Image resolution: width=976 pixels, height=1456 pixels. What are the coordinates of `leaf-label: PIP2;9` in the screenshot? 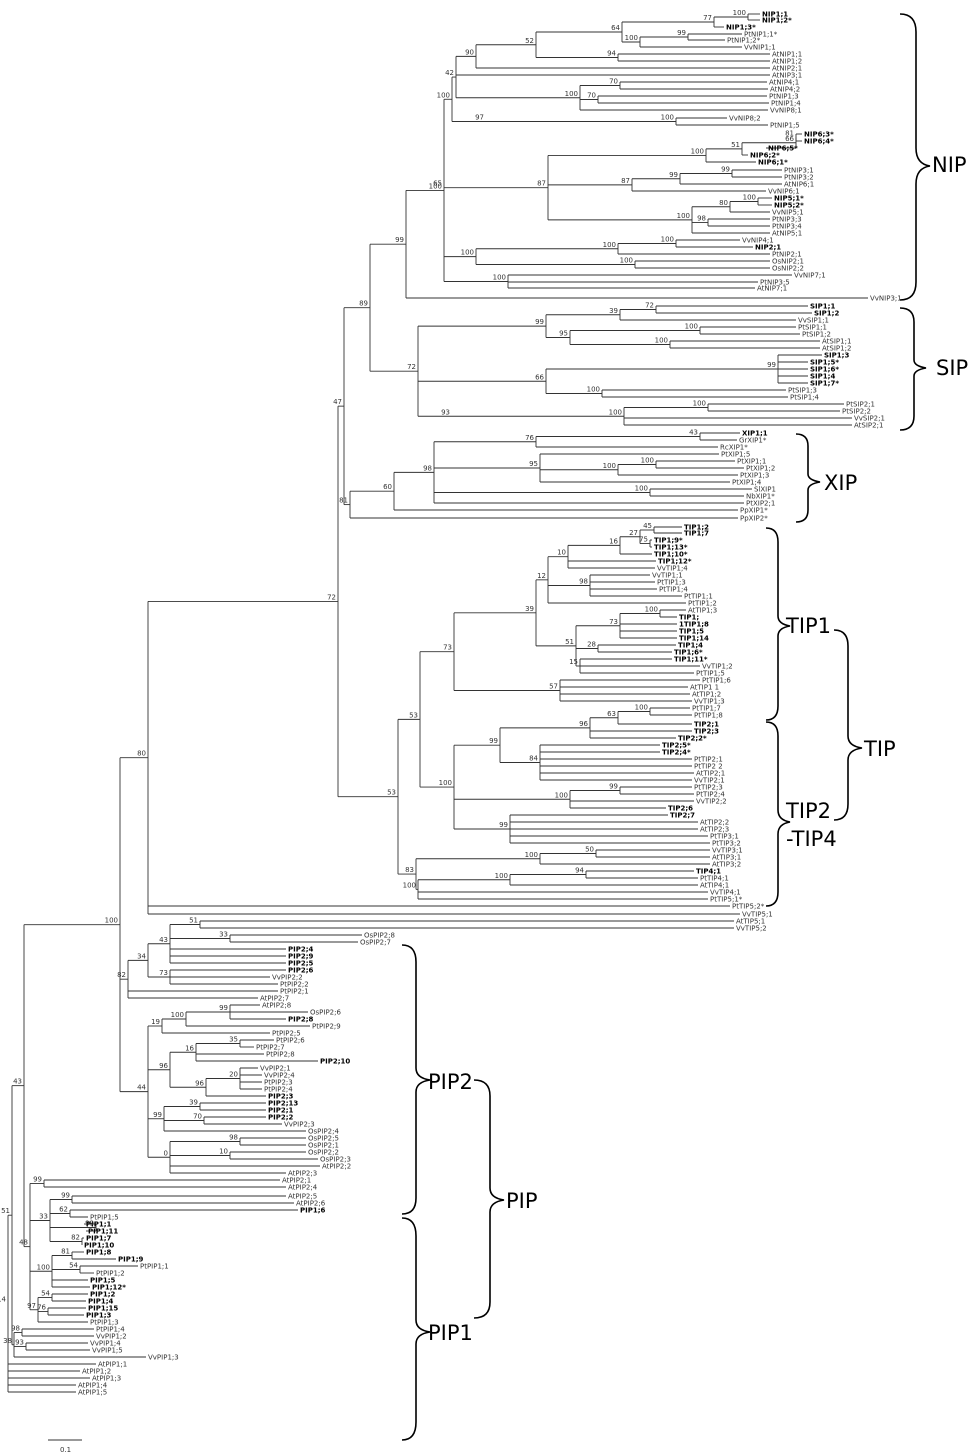 It's located at (301, 957).